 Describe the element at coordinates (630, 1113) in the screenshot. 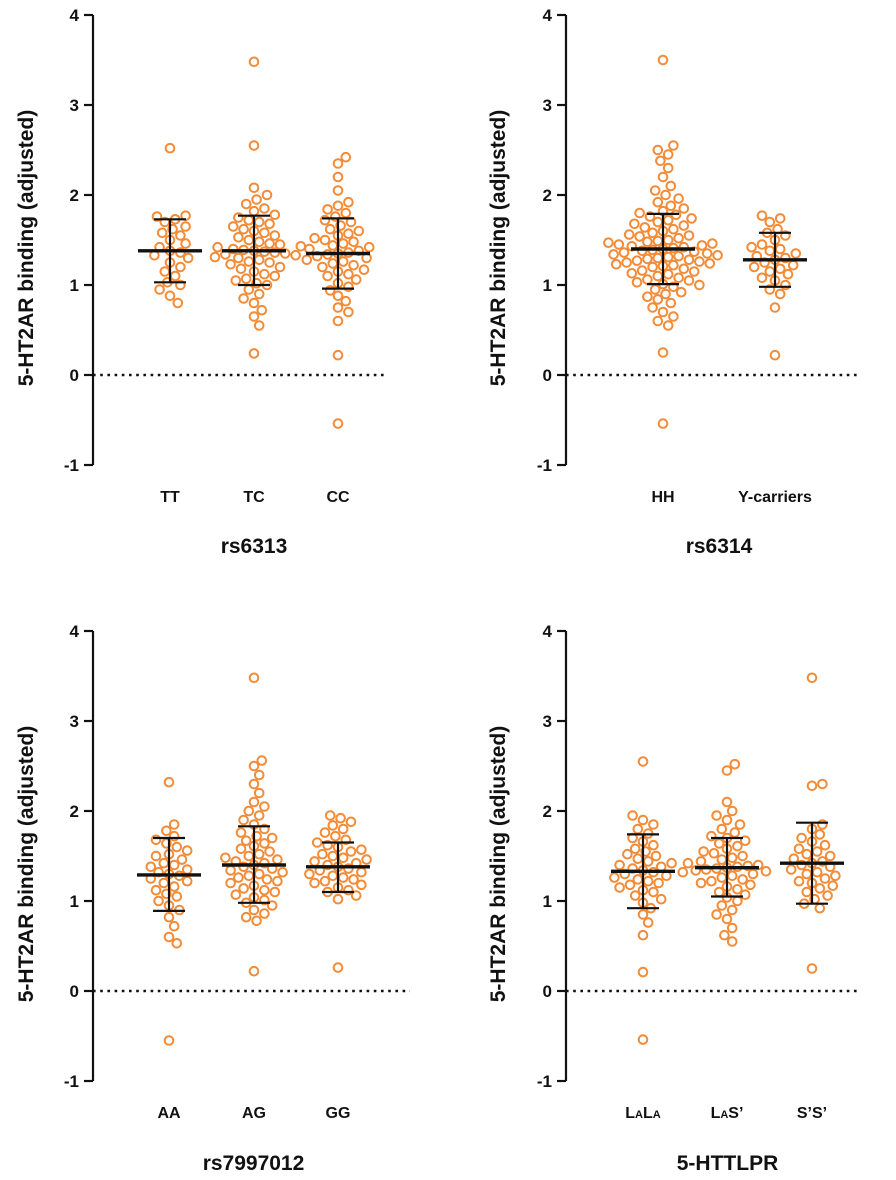

I see `category-label-part: L` at that location.